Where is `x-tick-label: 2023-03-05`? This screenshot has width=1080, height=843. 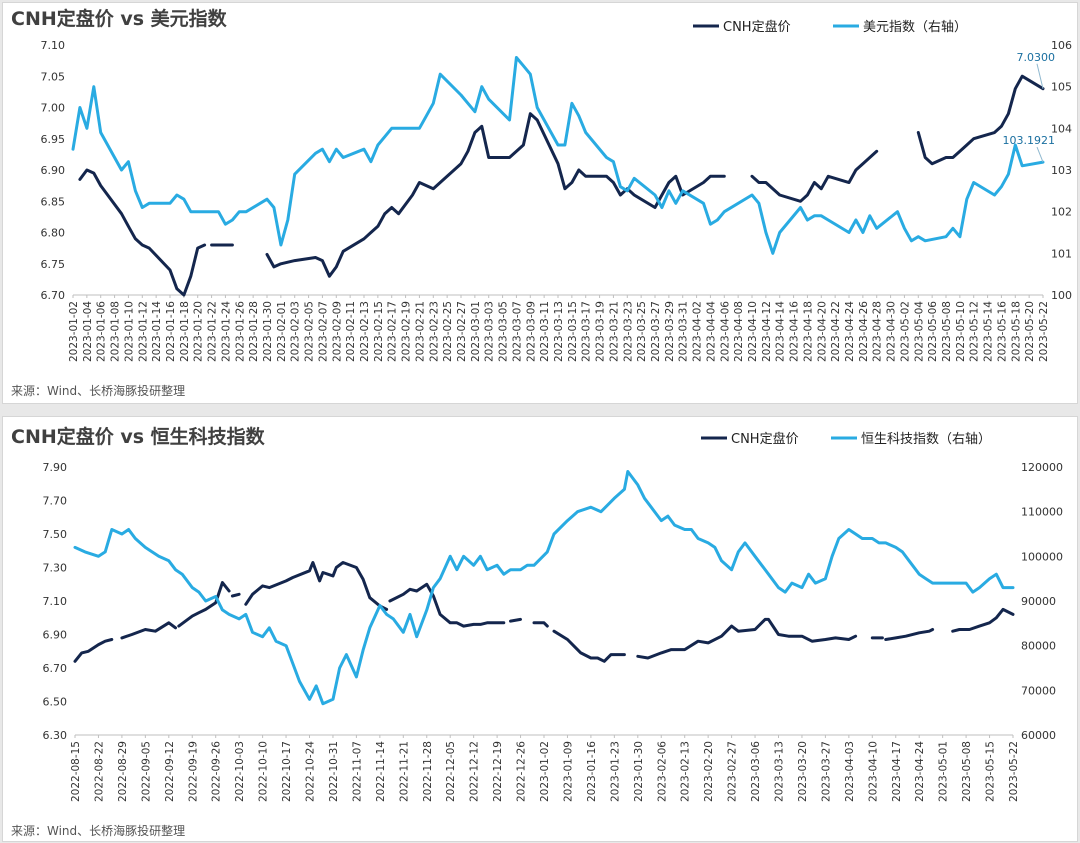
x-tick-label: 2023-03-05 is located at coordinates (504, 331).